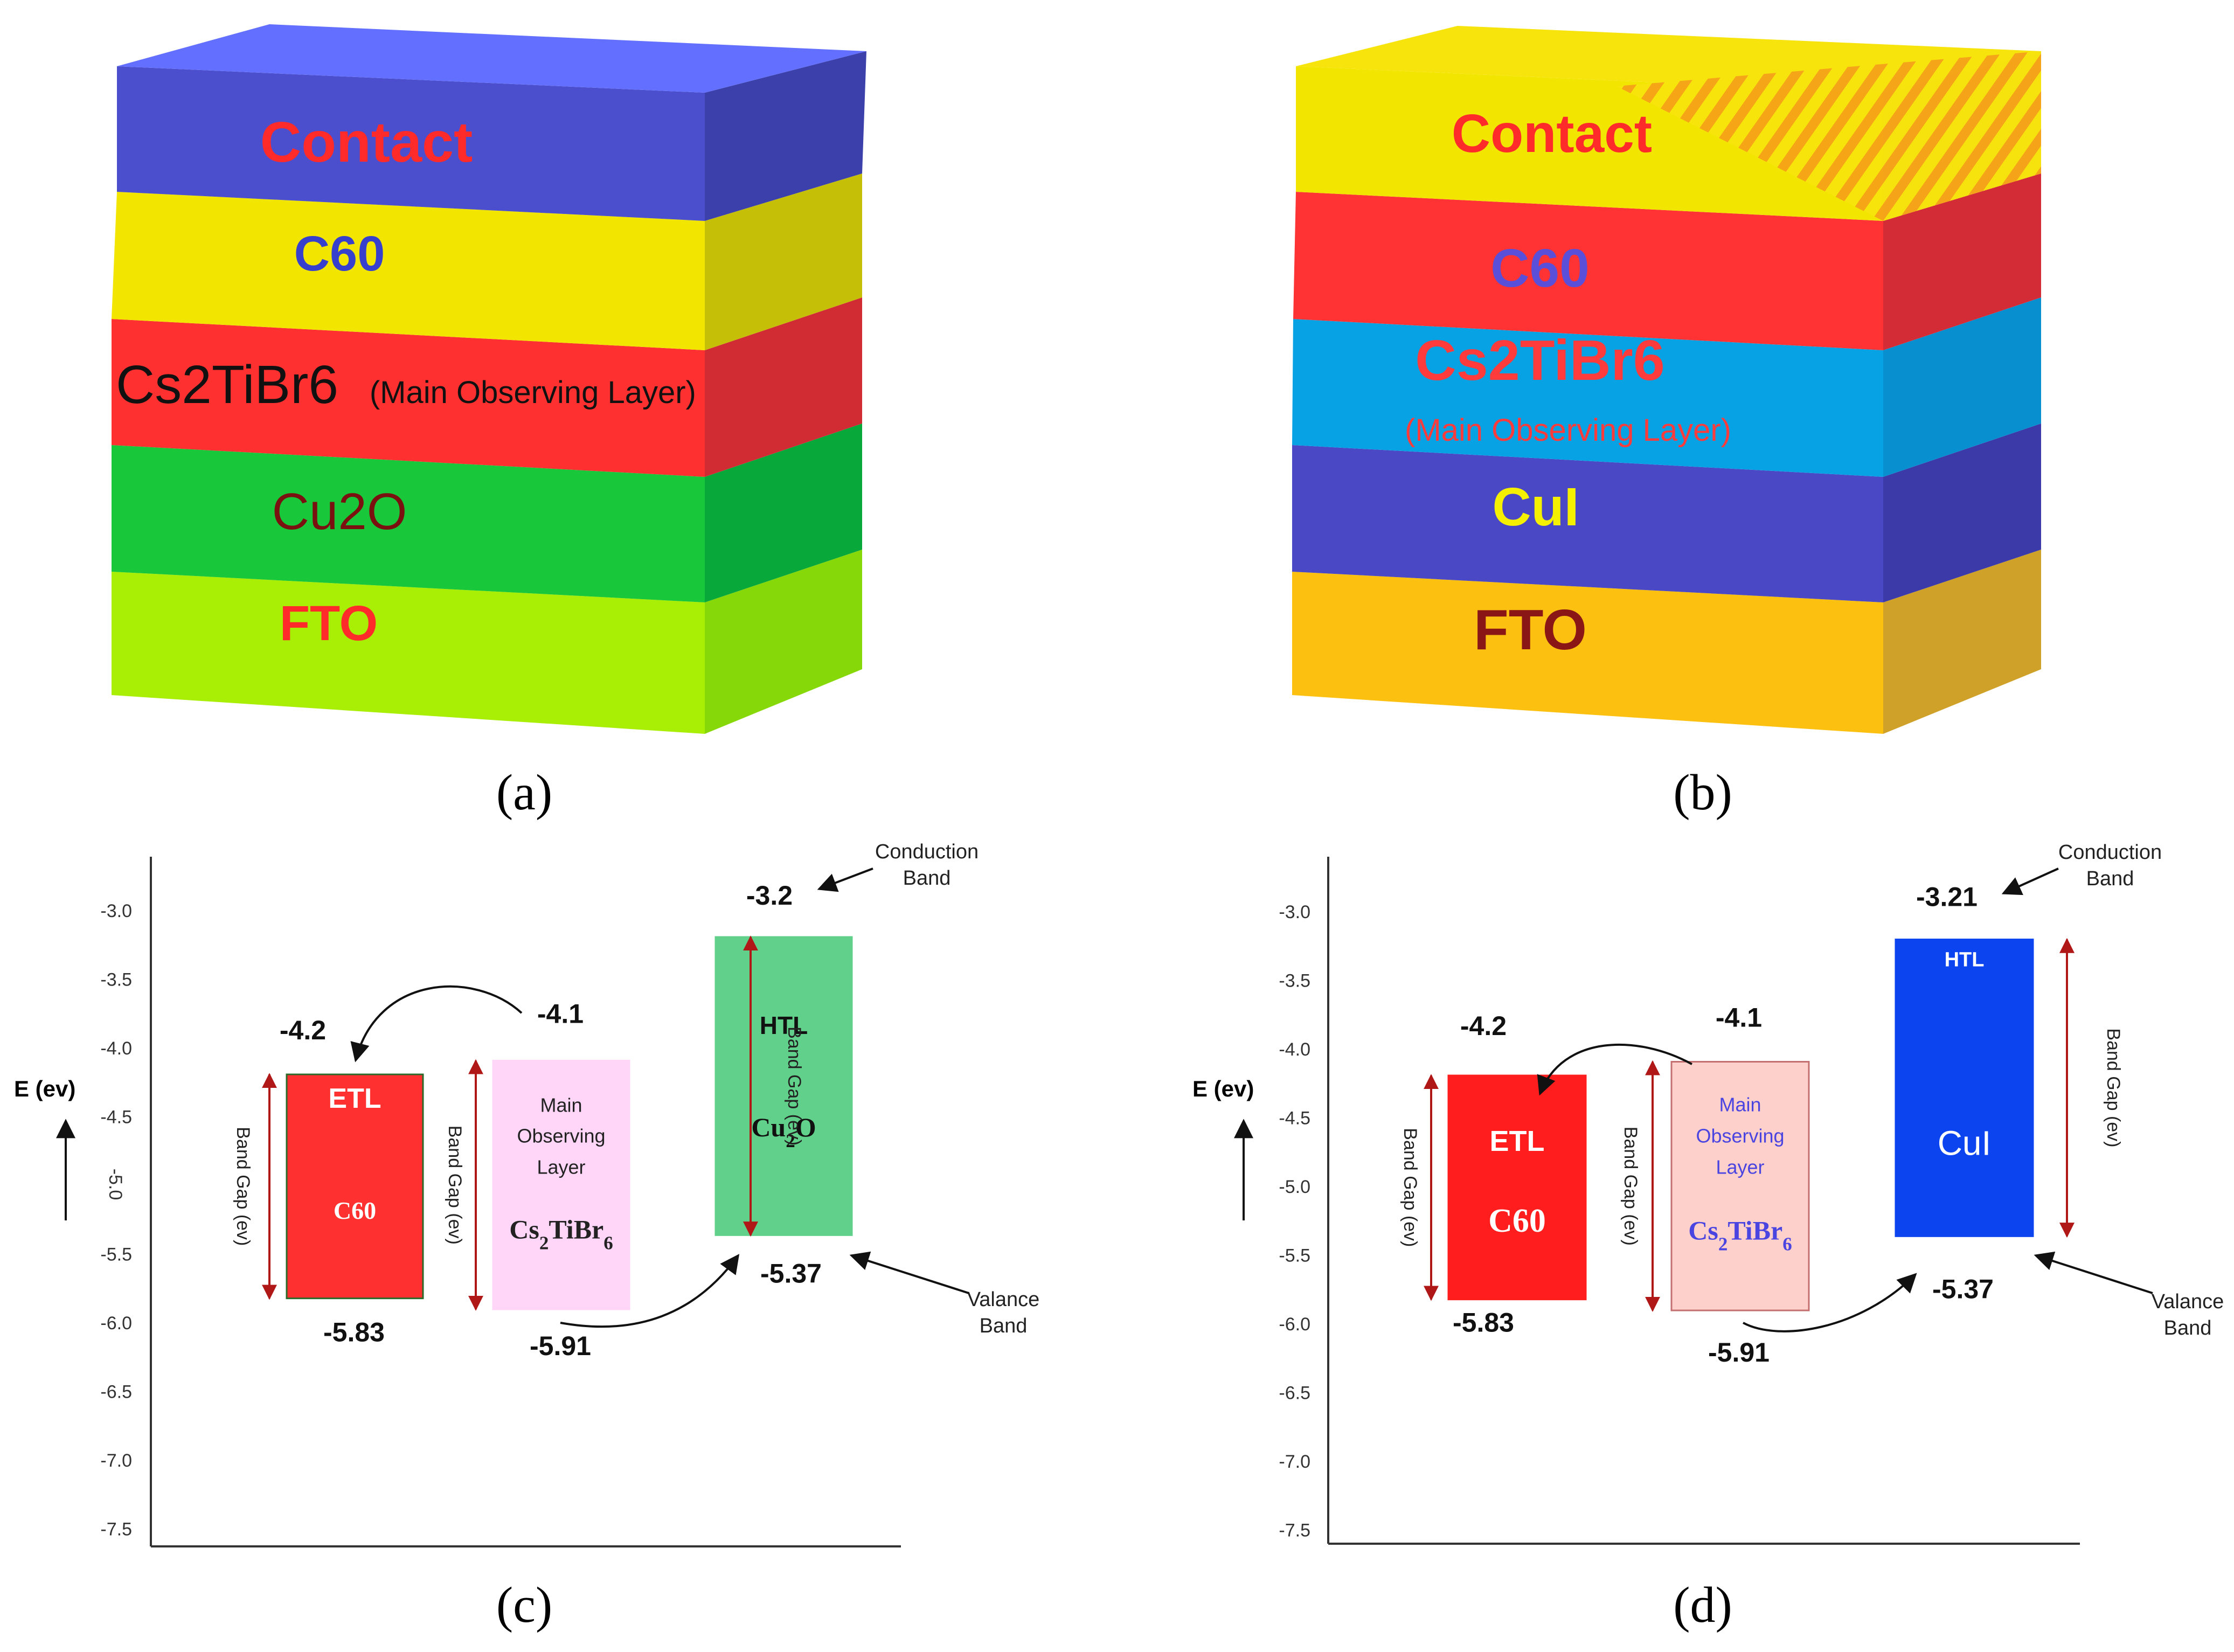 This screenshot has height=1652, width=2234. I want to click on layer-a-2-label: Cs2TiBr6 (Main Observing Layer), so click(406, 385).